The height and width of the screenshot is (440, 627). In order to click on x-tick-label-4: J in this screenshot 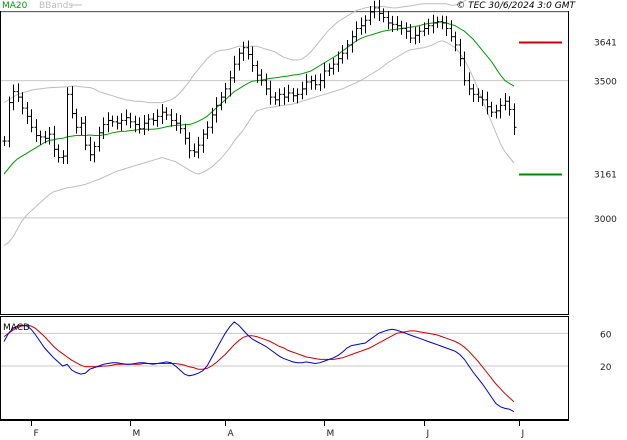, I will do `click(428, 434)`.